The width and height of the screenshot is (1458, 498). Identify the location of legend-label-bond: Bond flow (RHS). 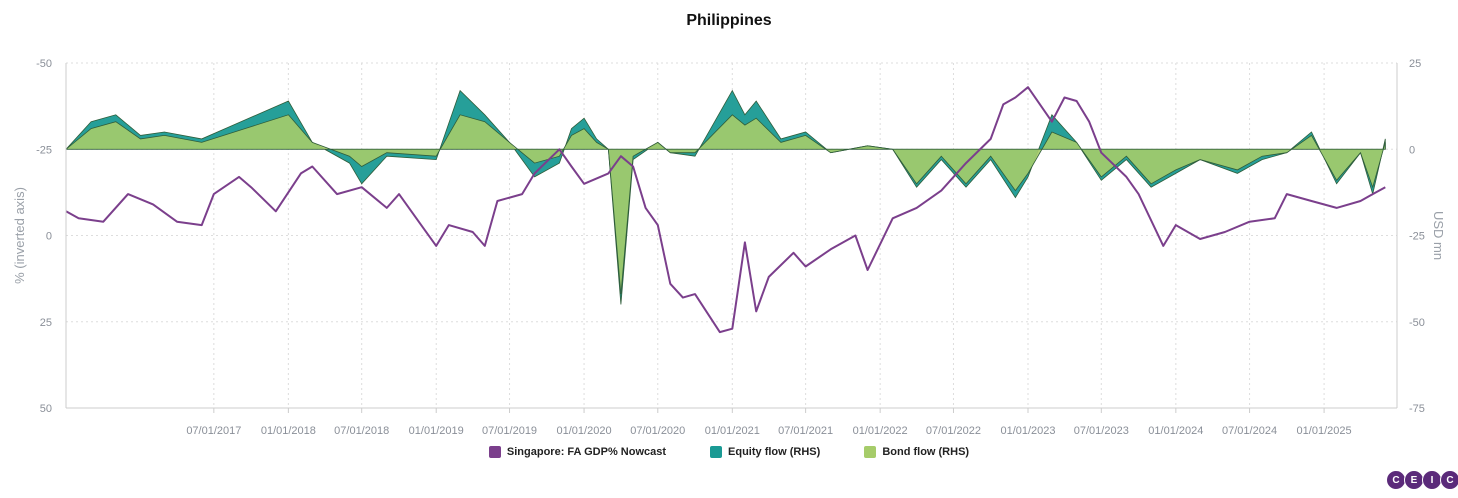
(926, 452).